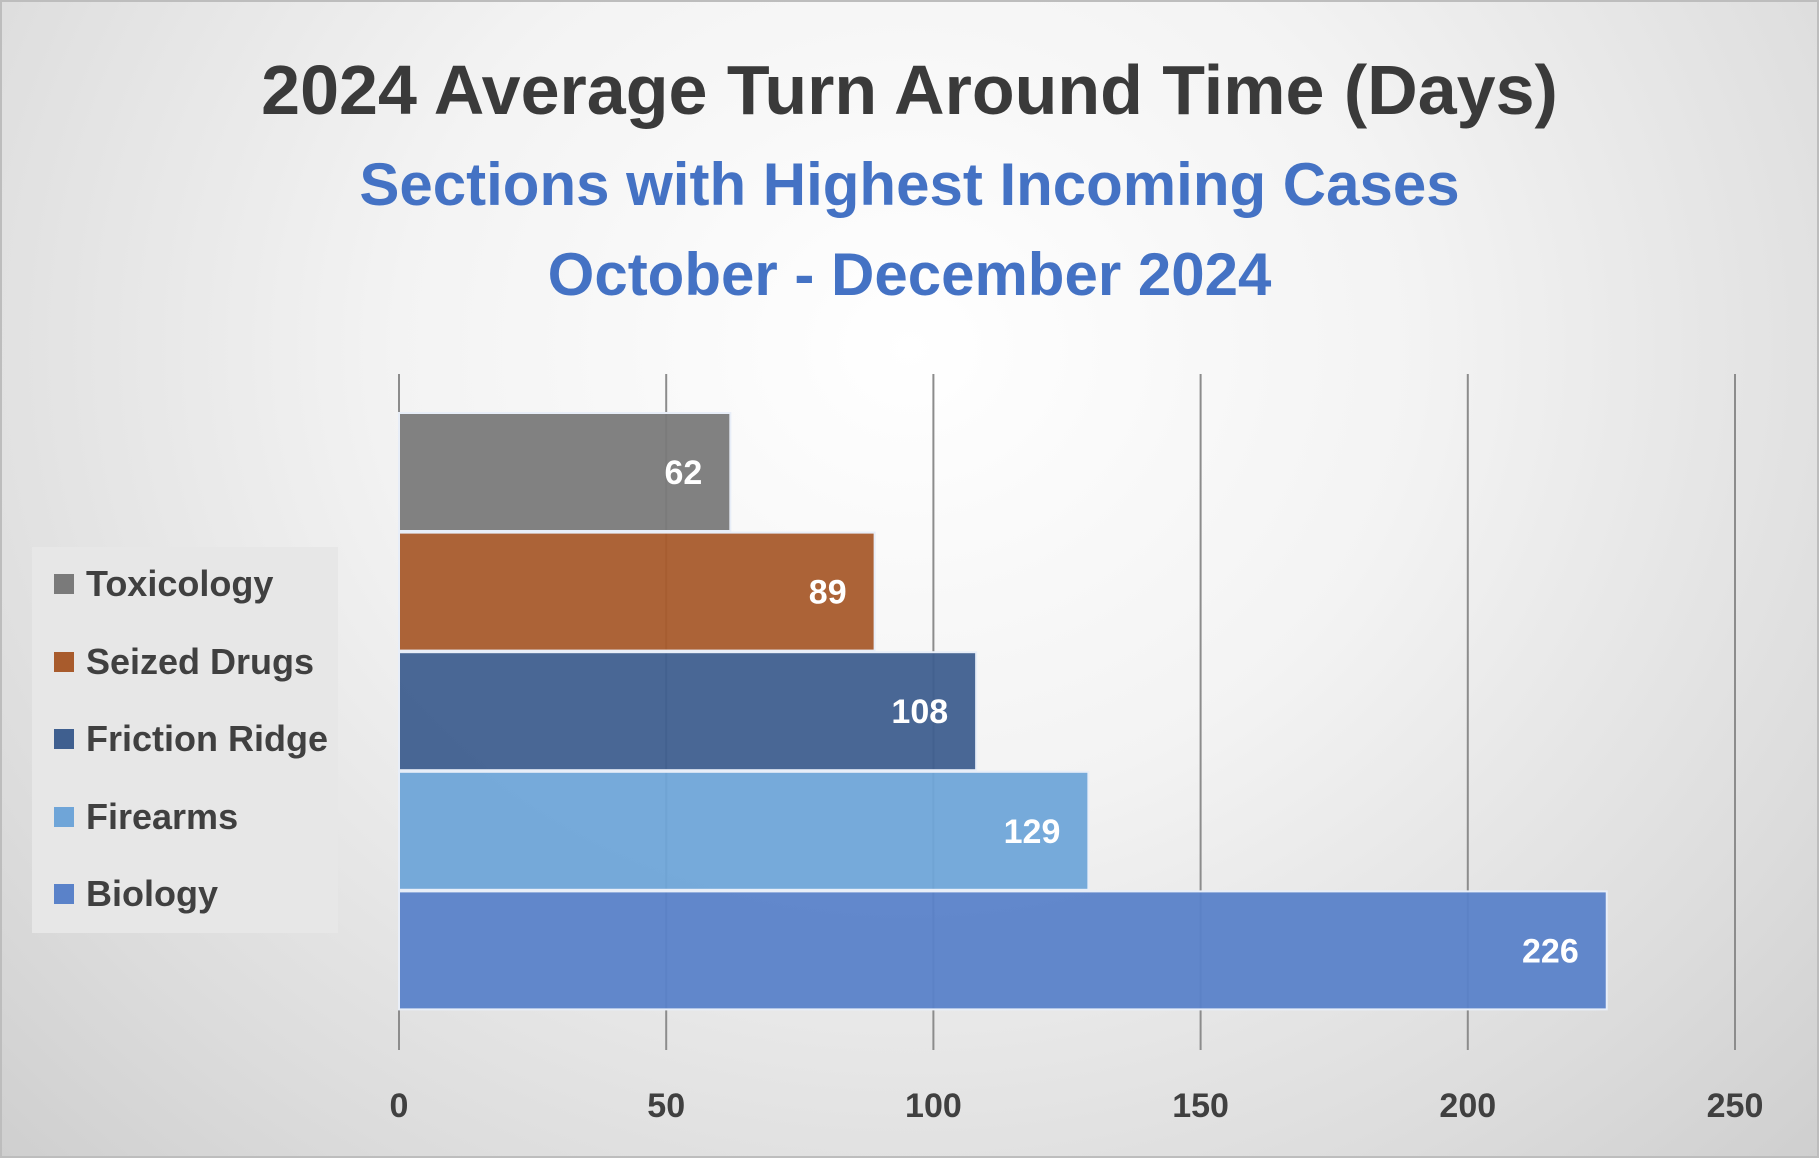  Describe the element at coordinates (152, 893) in the screenshot. I see `legend-label-biology: Biology` at that location.